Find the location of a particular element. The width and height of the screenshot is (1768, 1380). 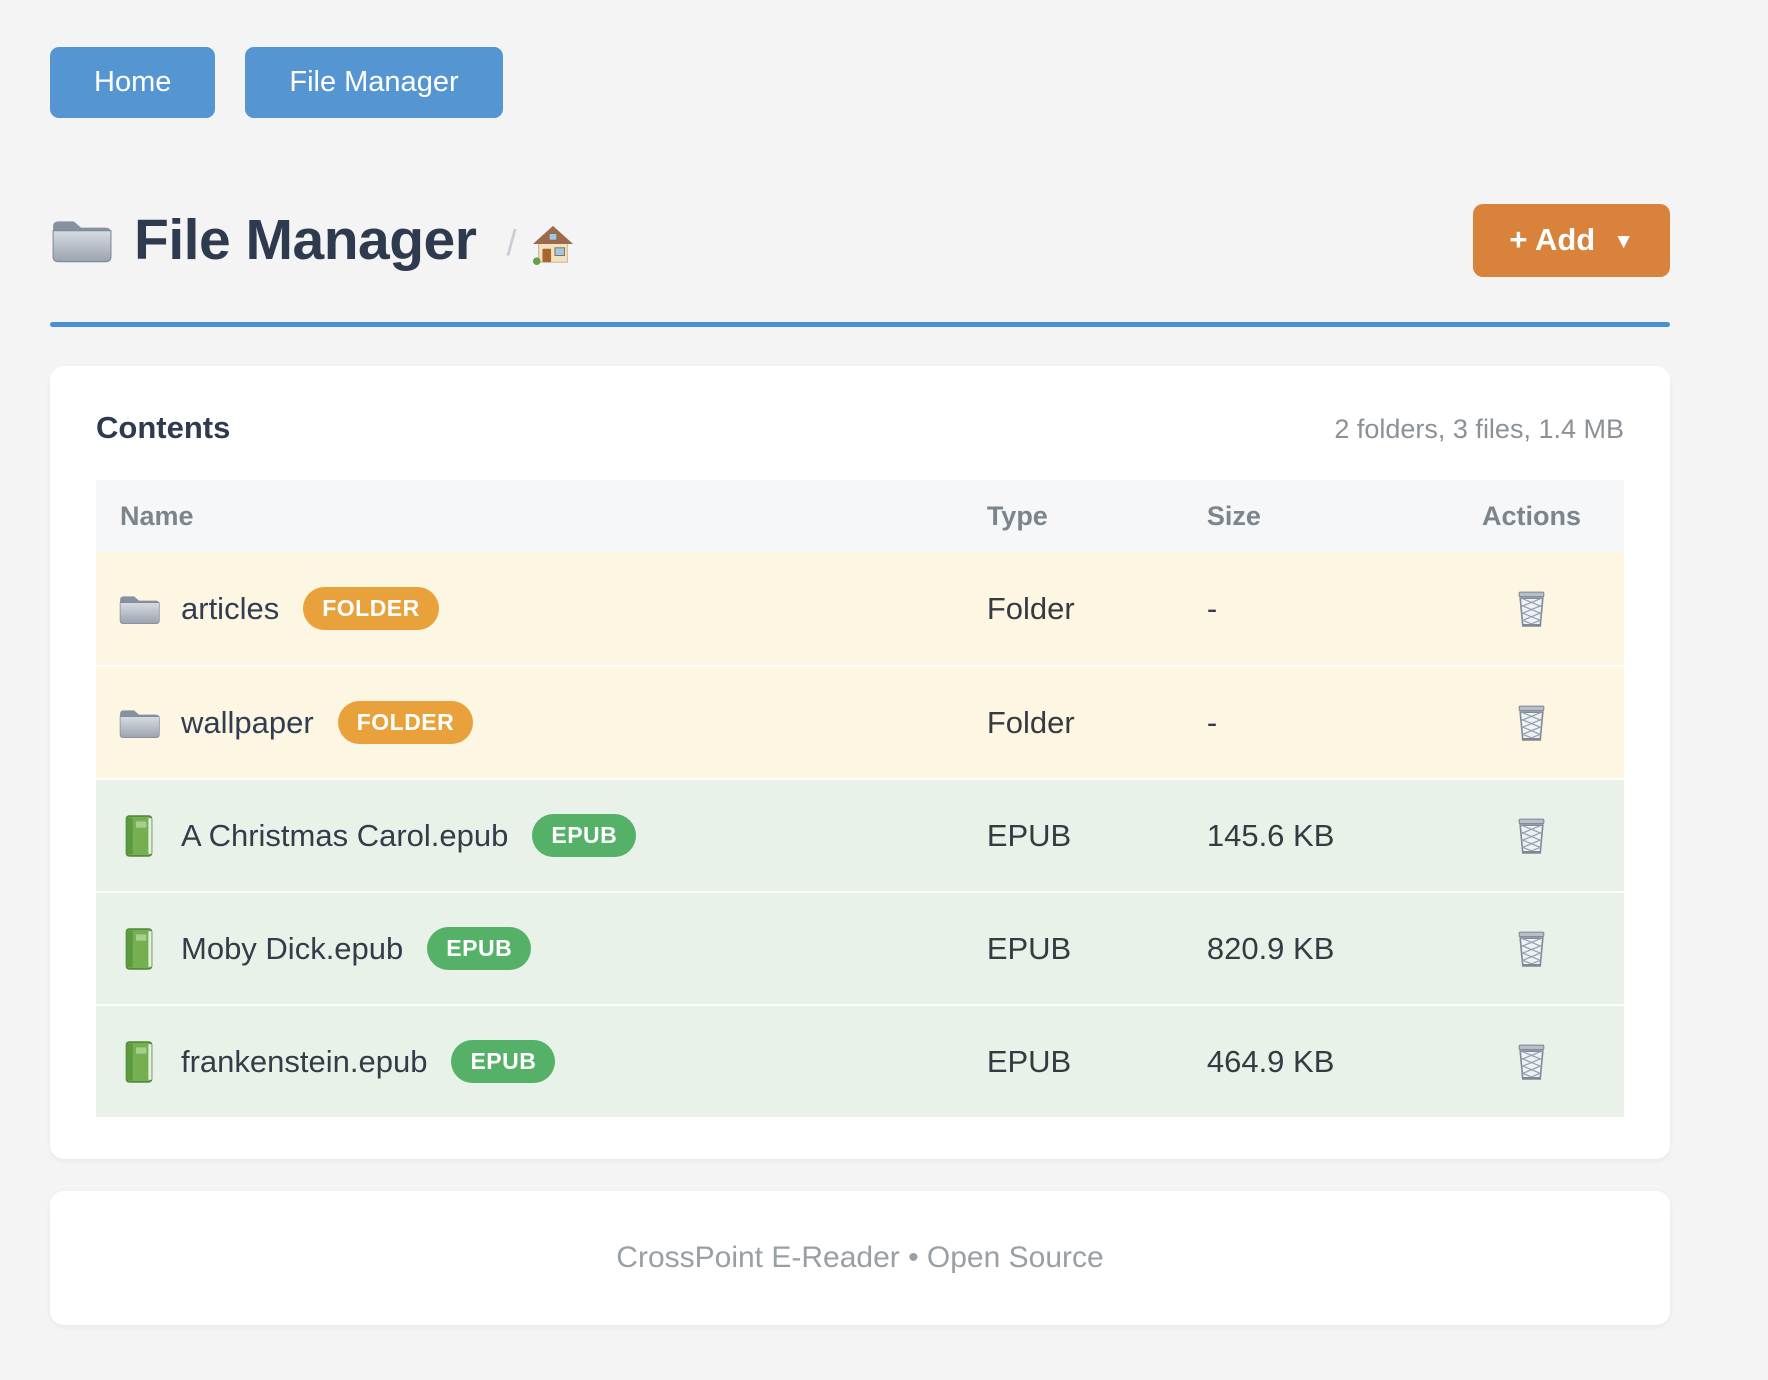

top-nav: Home File Manager is located at coordinates (860, 82).